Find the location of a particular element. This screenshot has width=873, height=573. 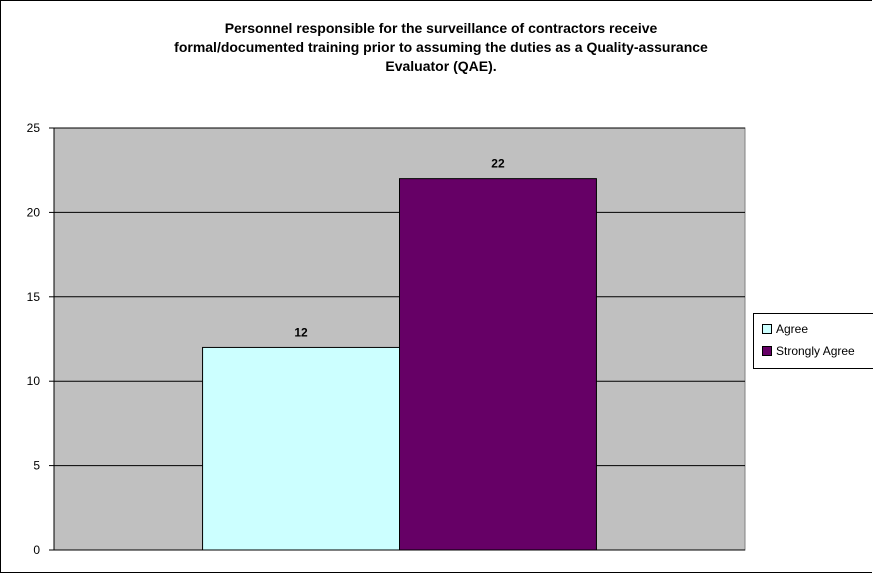

legend-item-strongly-agree: Strongly Agree is located at coordinates (808, 351).